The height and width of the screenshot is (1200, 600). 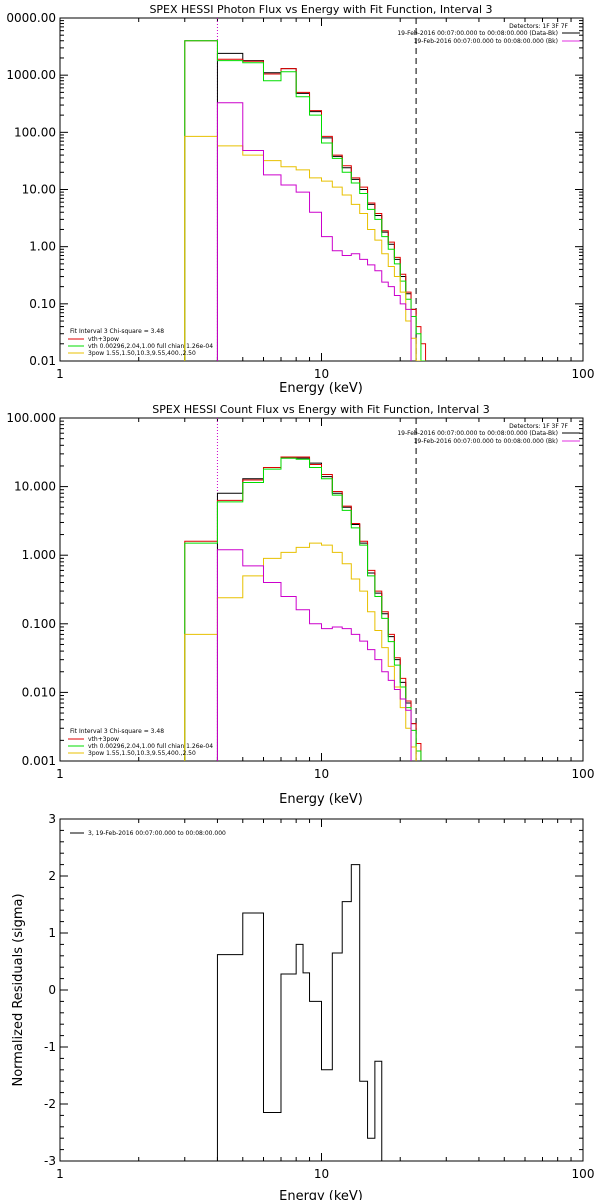 I want to click on y-tick-label: -1, so click(x=50, y=1047).